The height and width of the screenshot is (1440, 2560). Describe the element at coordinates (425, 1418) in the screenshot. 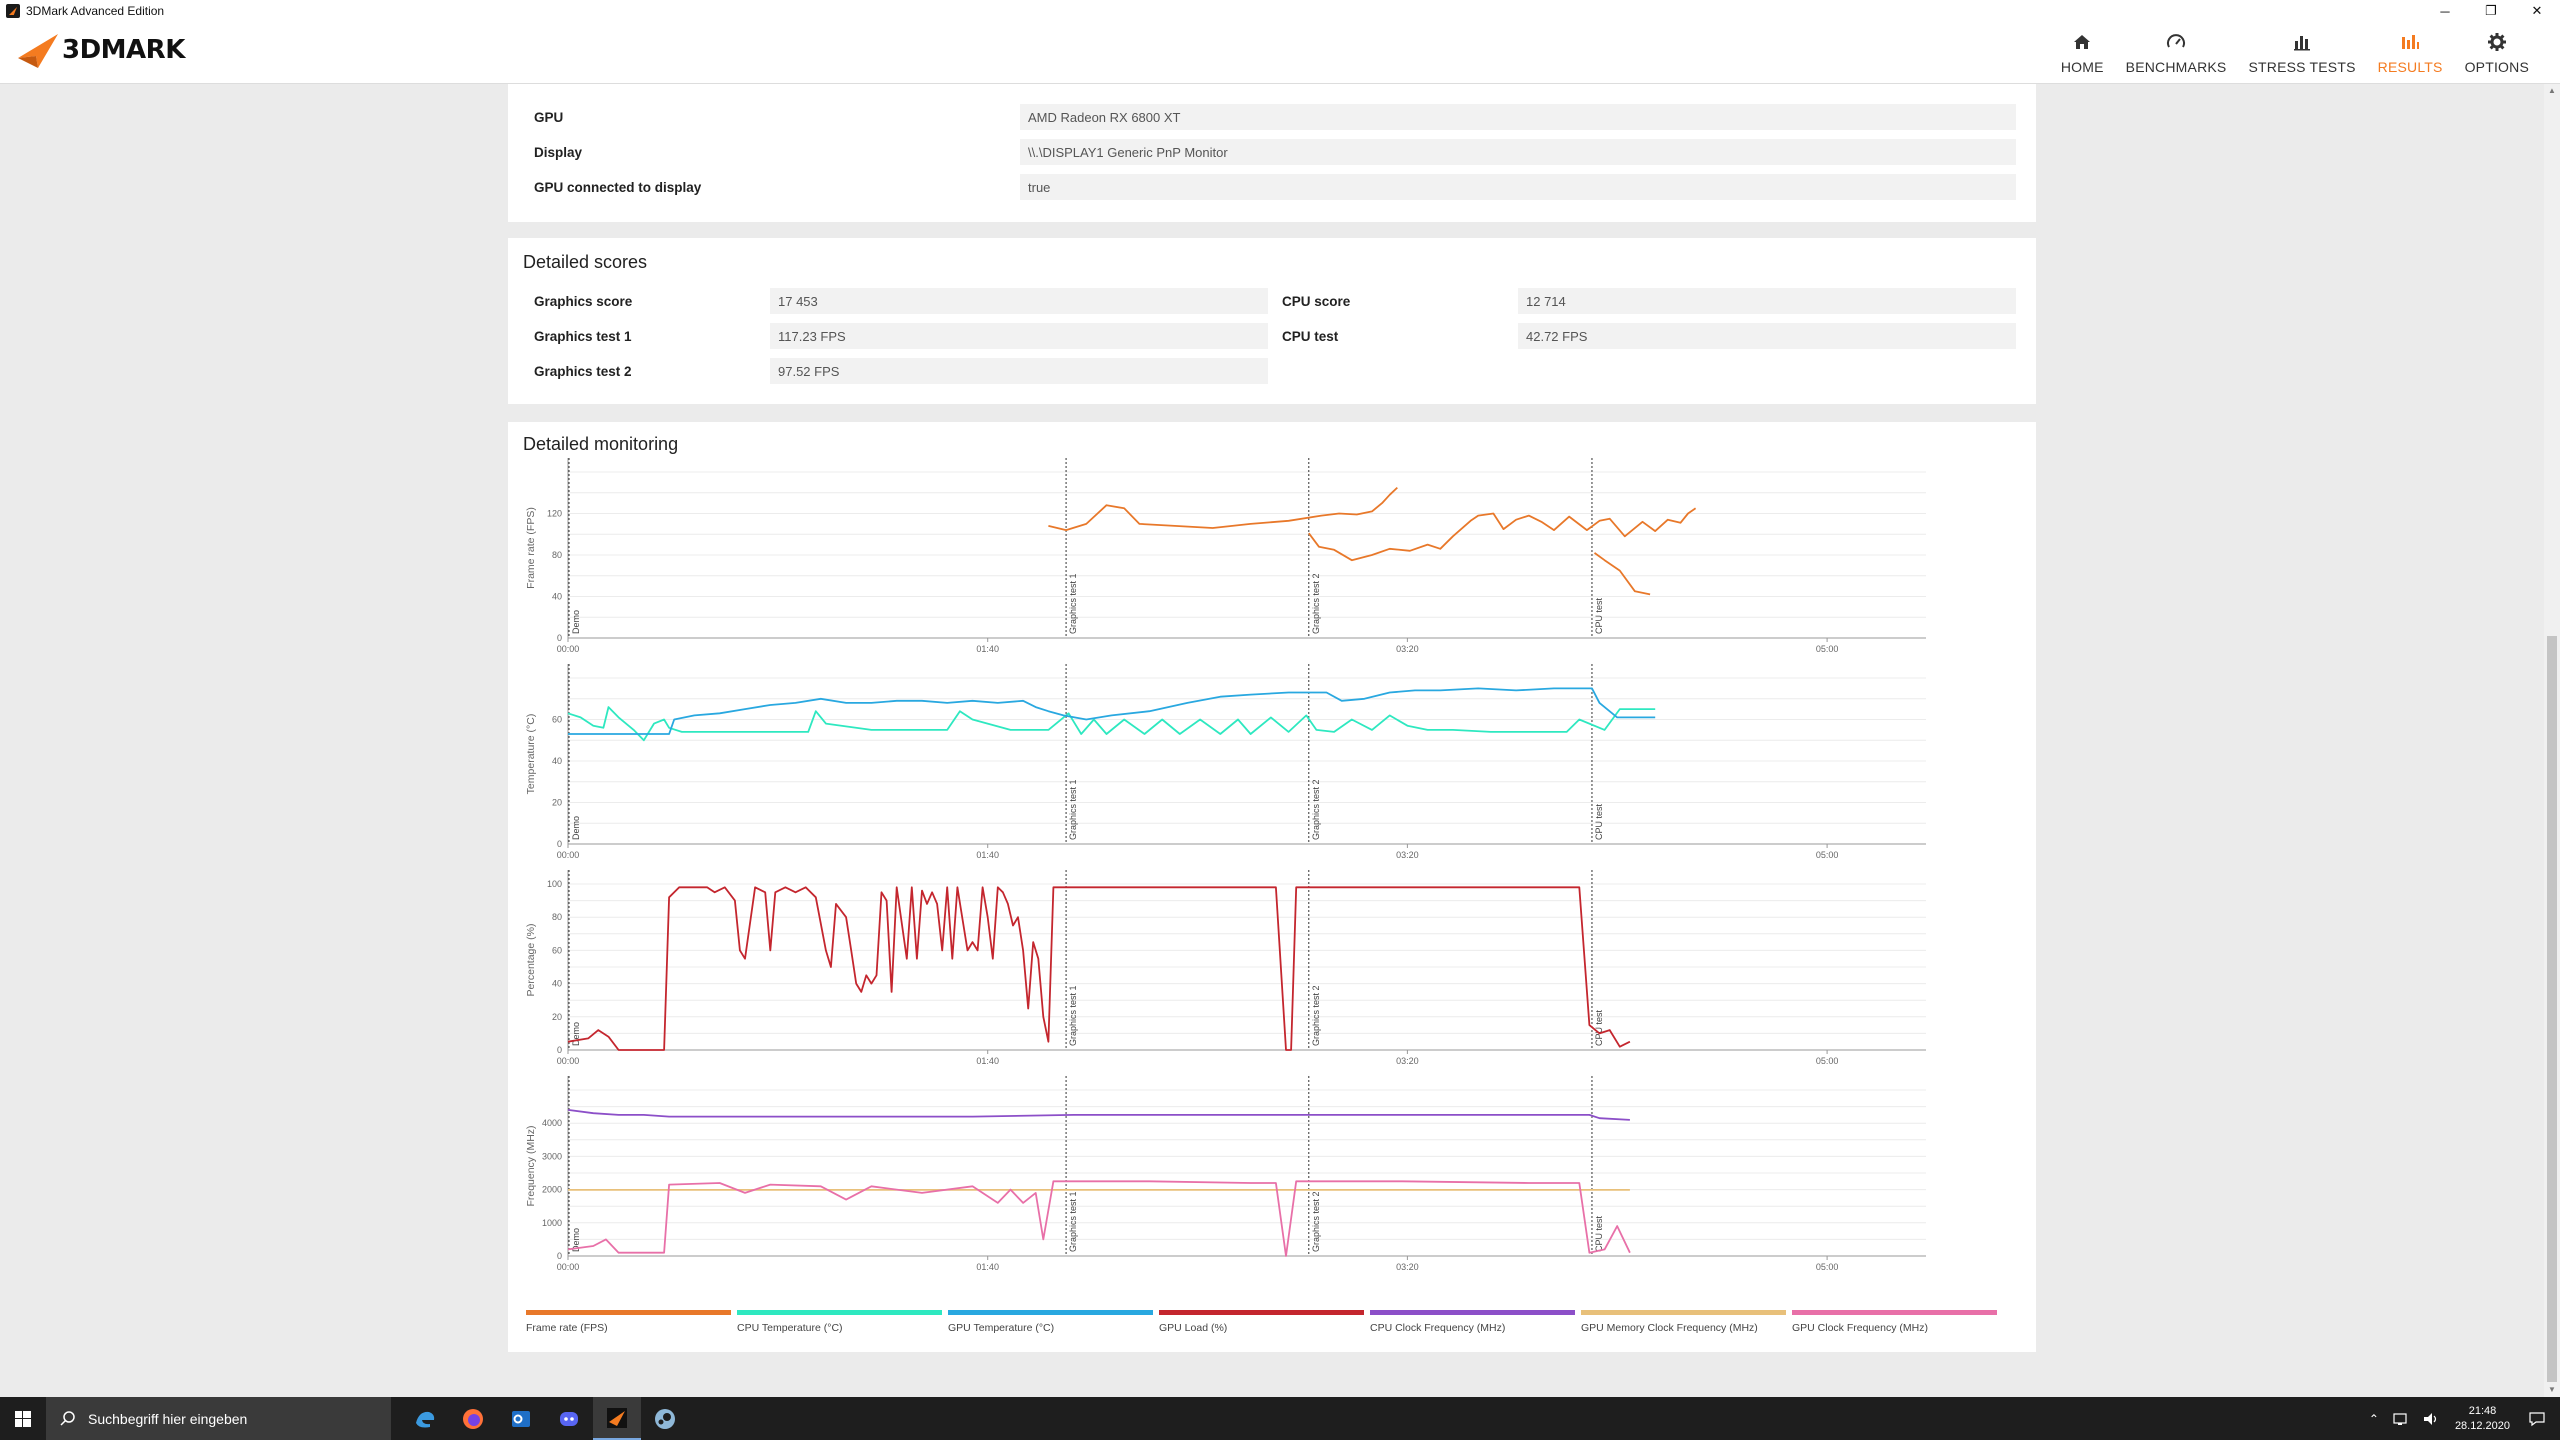

I see `taskbar-app-edge` at that location.